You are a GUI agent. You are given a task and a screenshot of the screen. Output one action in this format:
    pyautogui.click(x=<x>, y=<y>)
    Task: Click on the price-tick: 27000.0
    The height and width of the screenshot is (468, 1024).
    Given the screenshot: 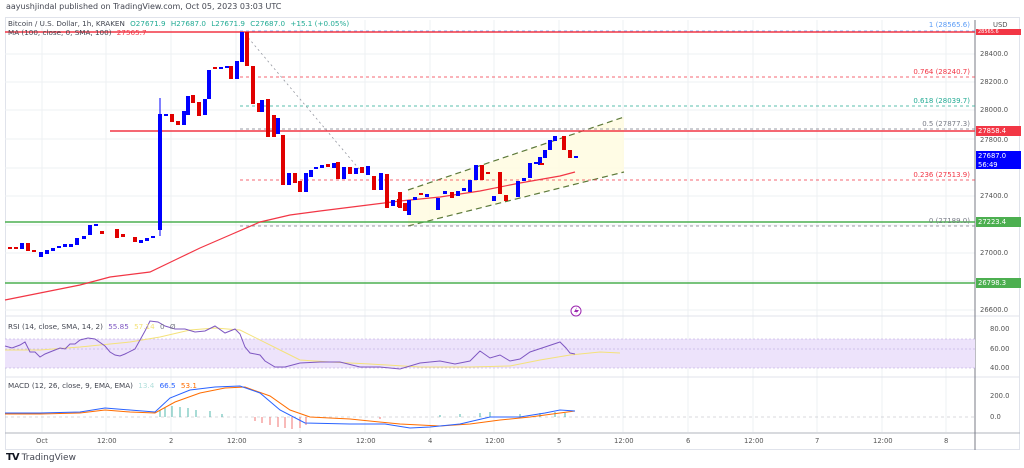 What is the action you would take?
    pyautogui.click(x=994, y=253)
    